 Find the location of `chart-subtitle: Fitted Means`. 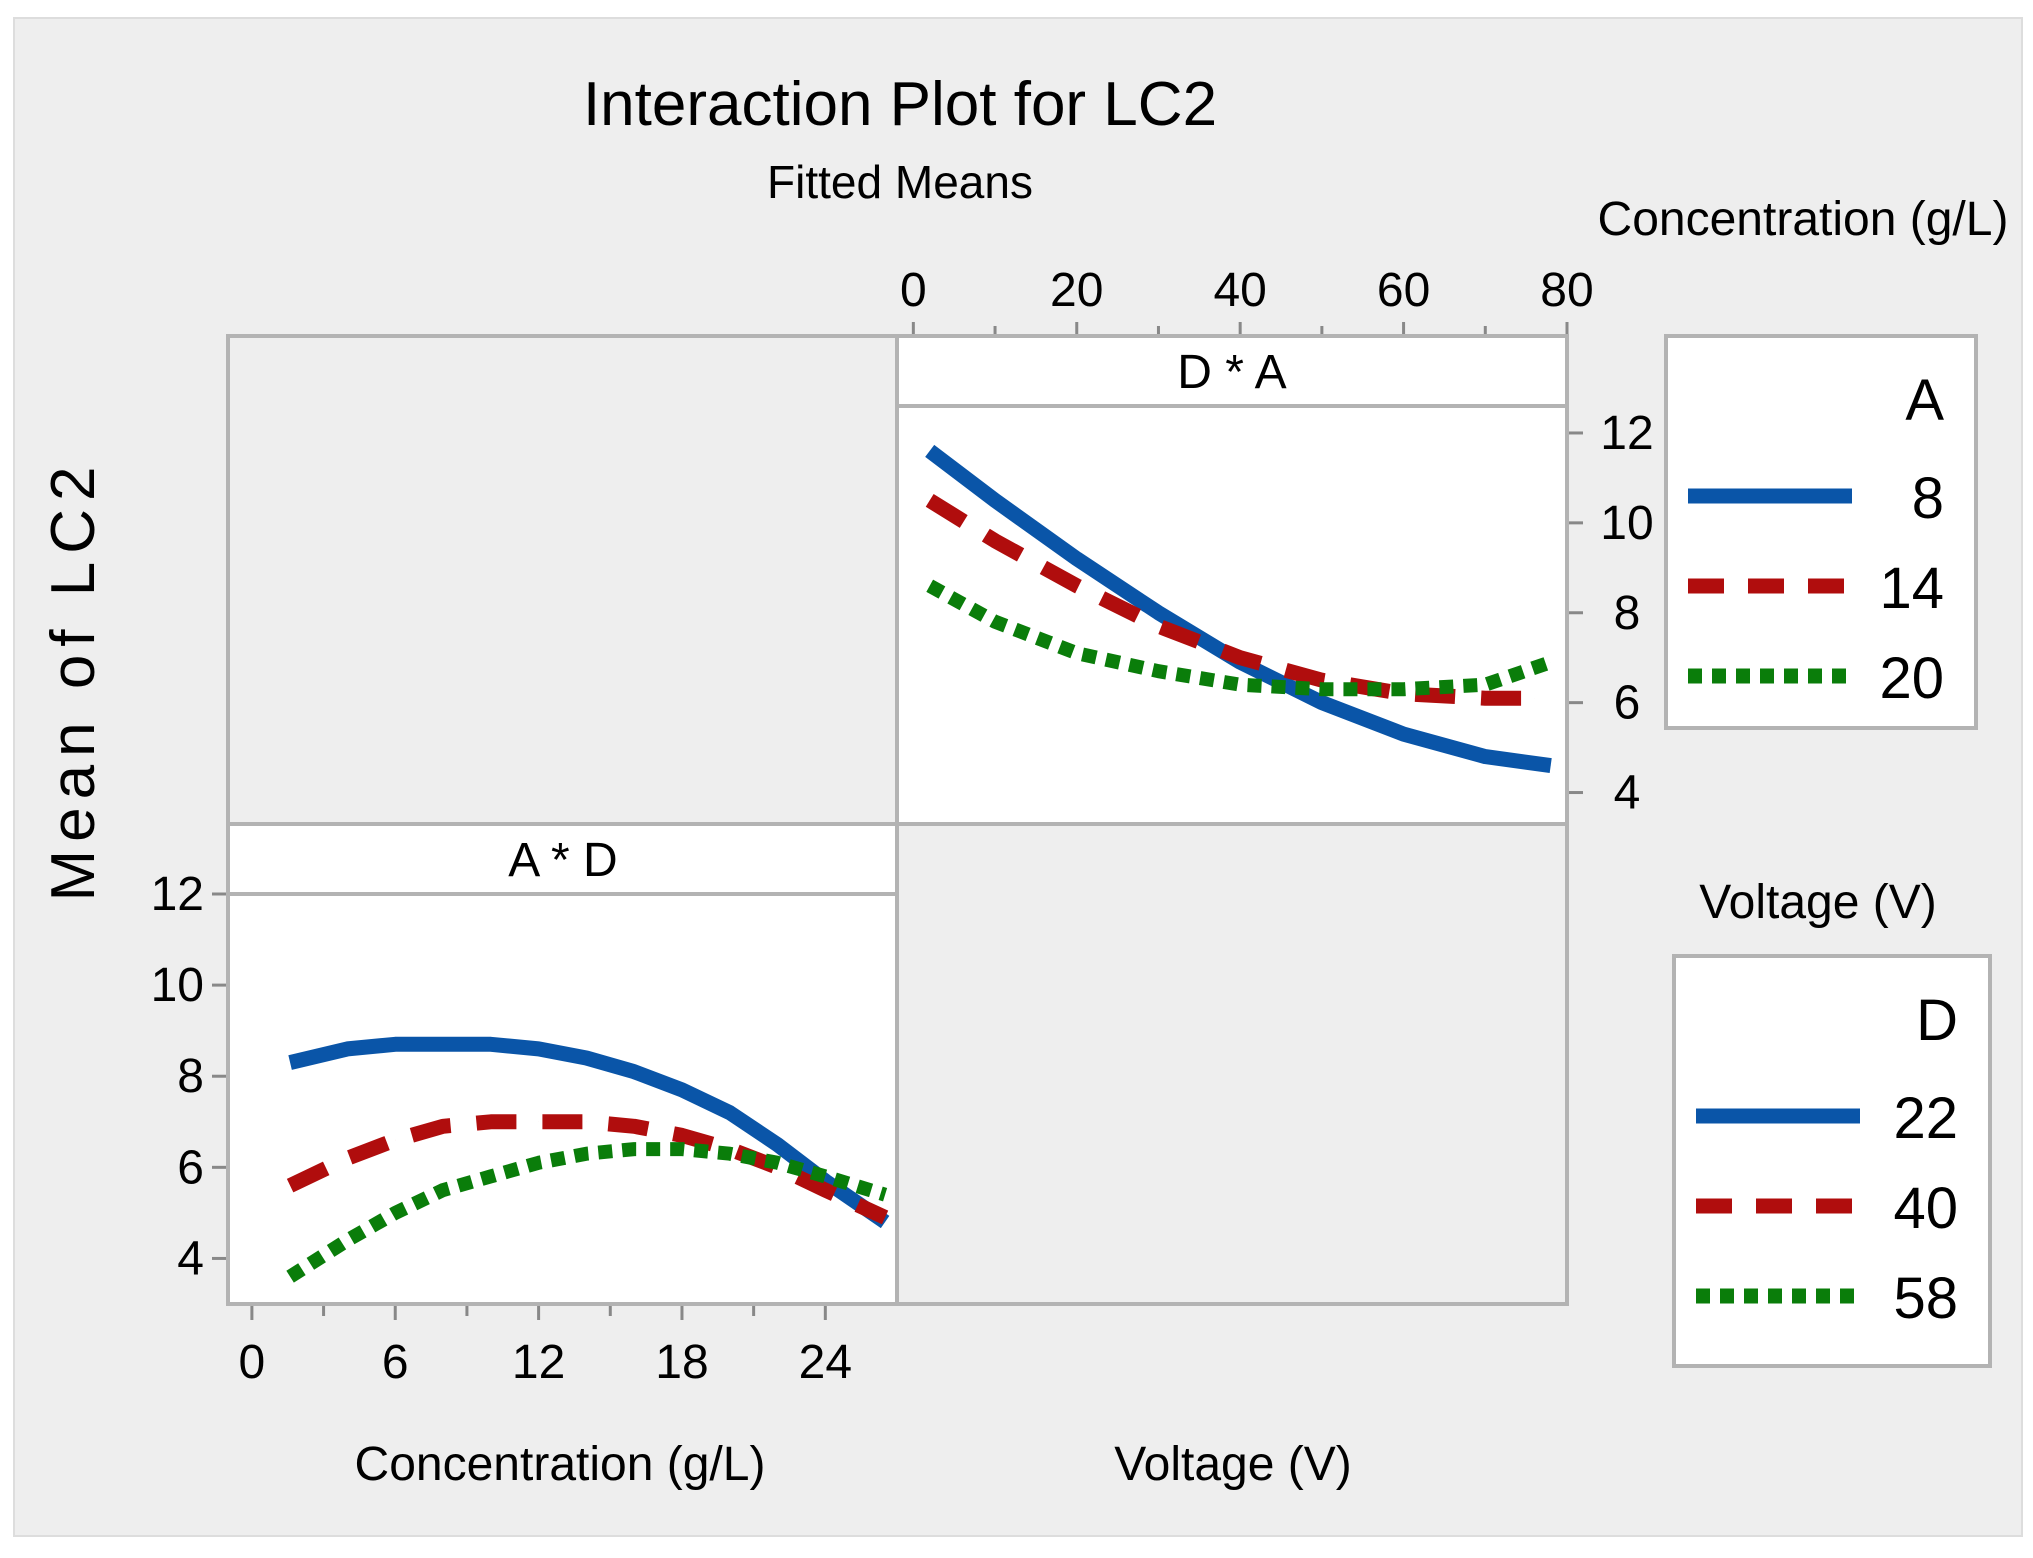

chart-subtitle: Fitted Means is located at coordinates (900, 182).